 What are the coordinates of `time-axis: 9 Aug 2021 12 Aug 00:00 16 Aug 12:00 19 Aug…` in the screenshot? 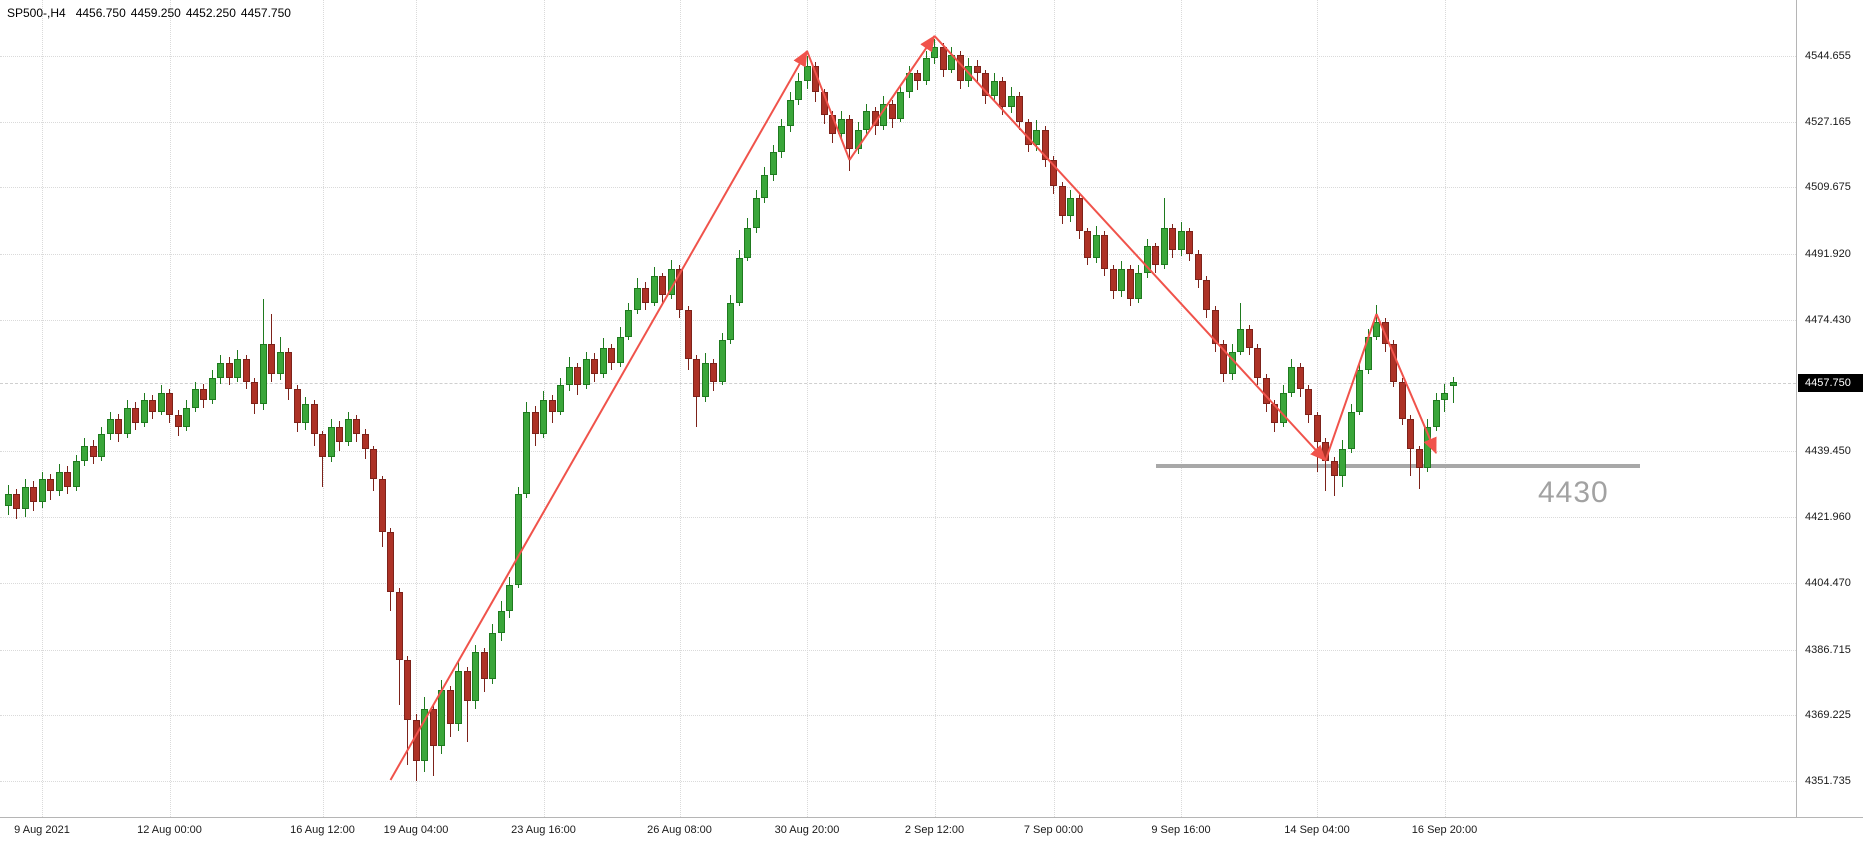 It's located at (931, 829).